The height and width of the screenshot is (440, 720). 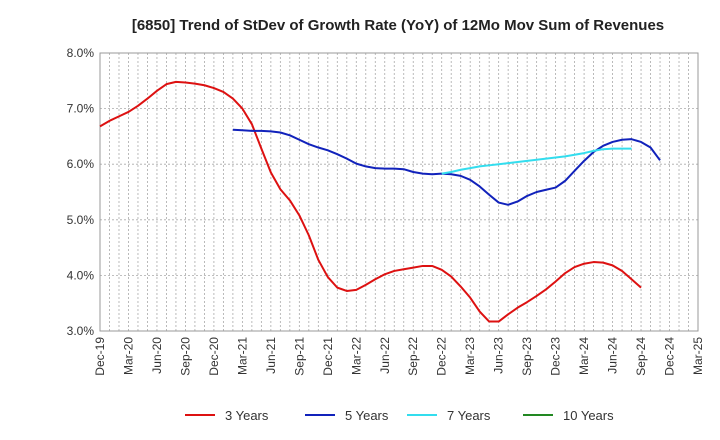 I want to click on x-tick-label: Sep-24, so click(x=641, y=356).